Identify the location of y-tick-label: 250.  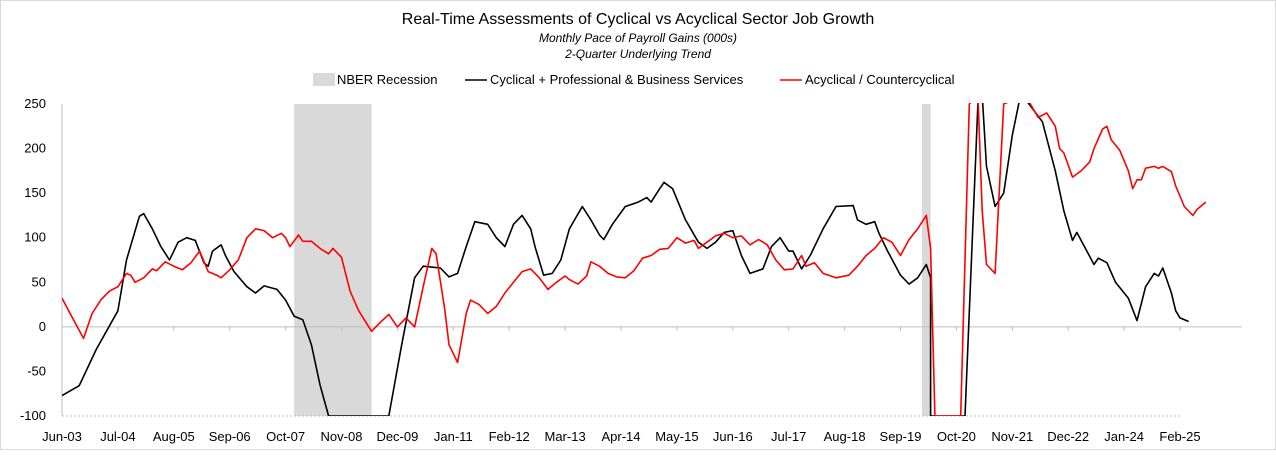
(35, 103).